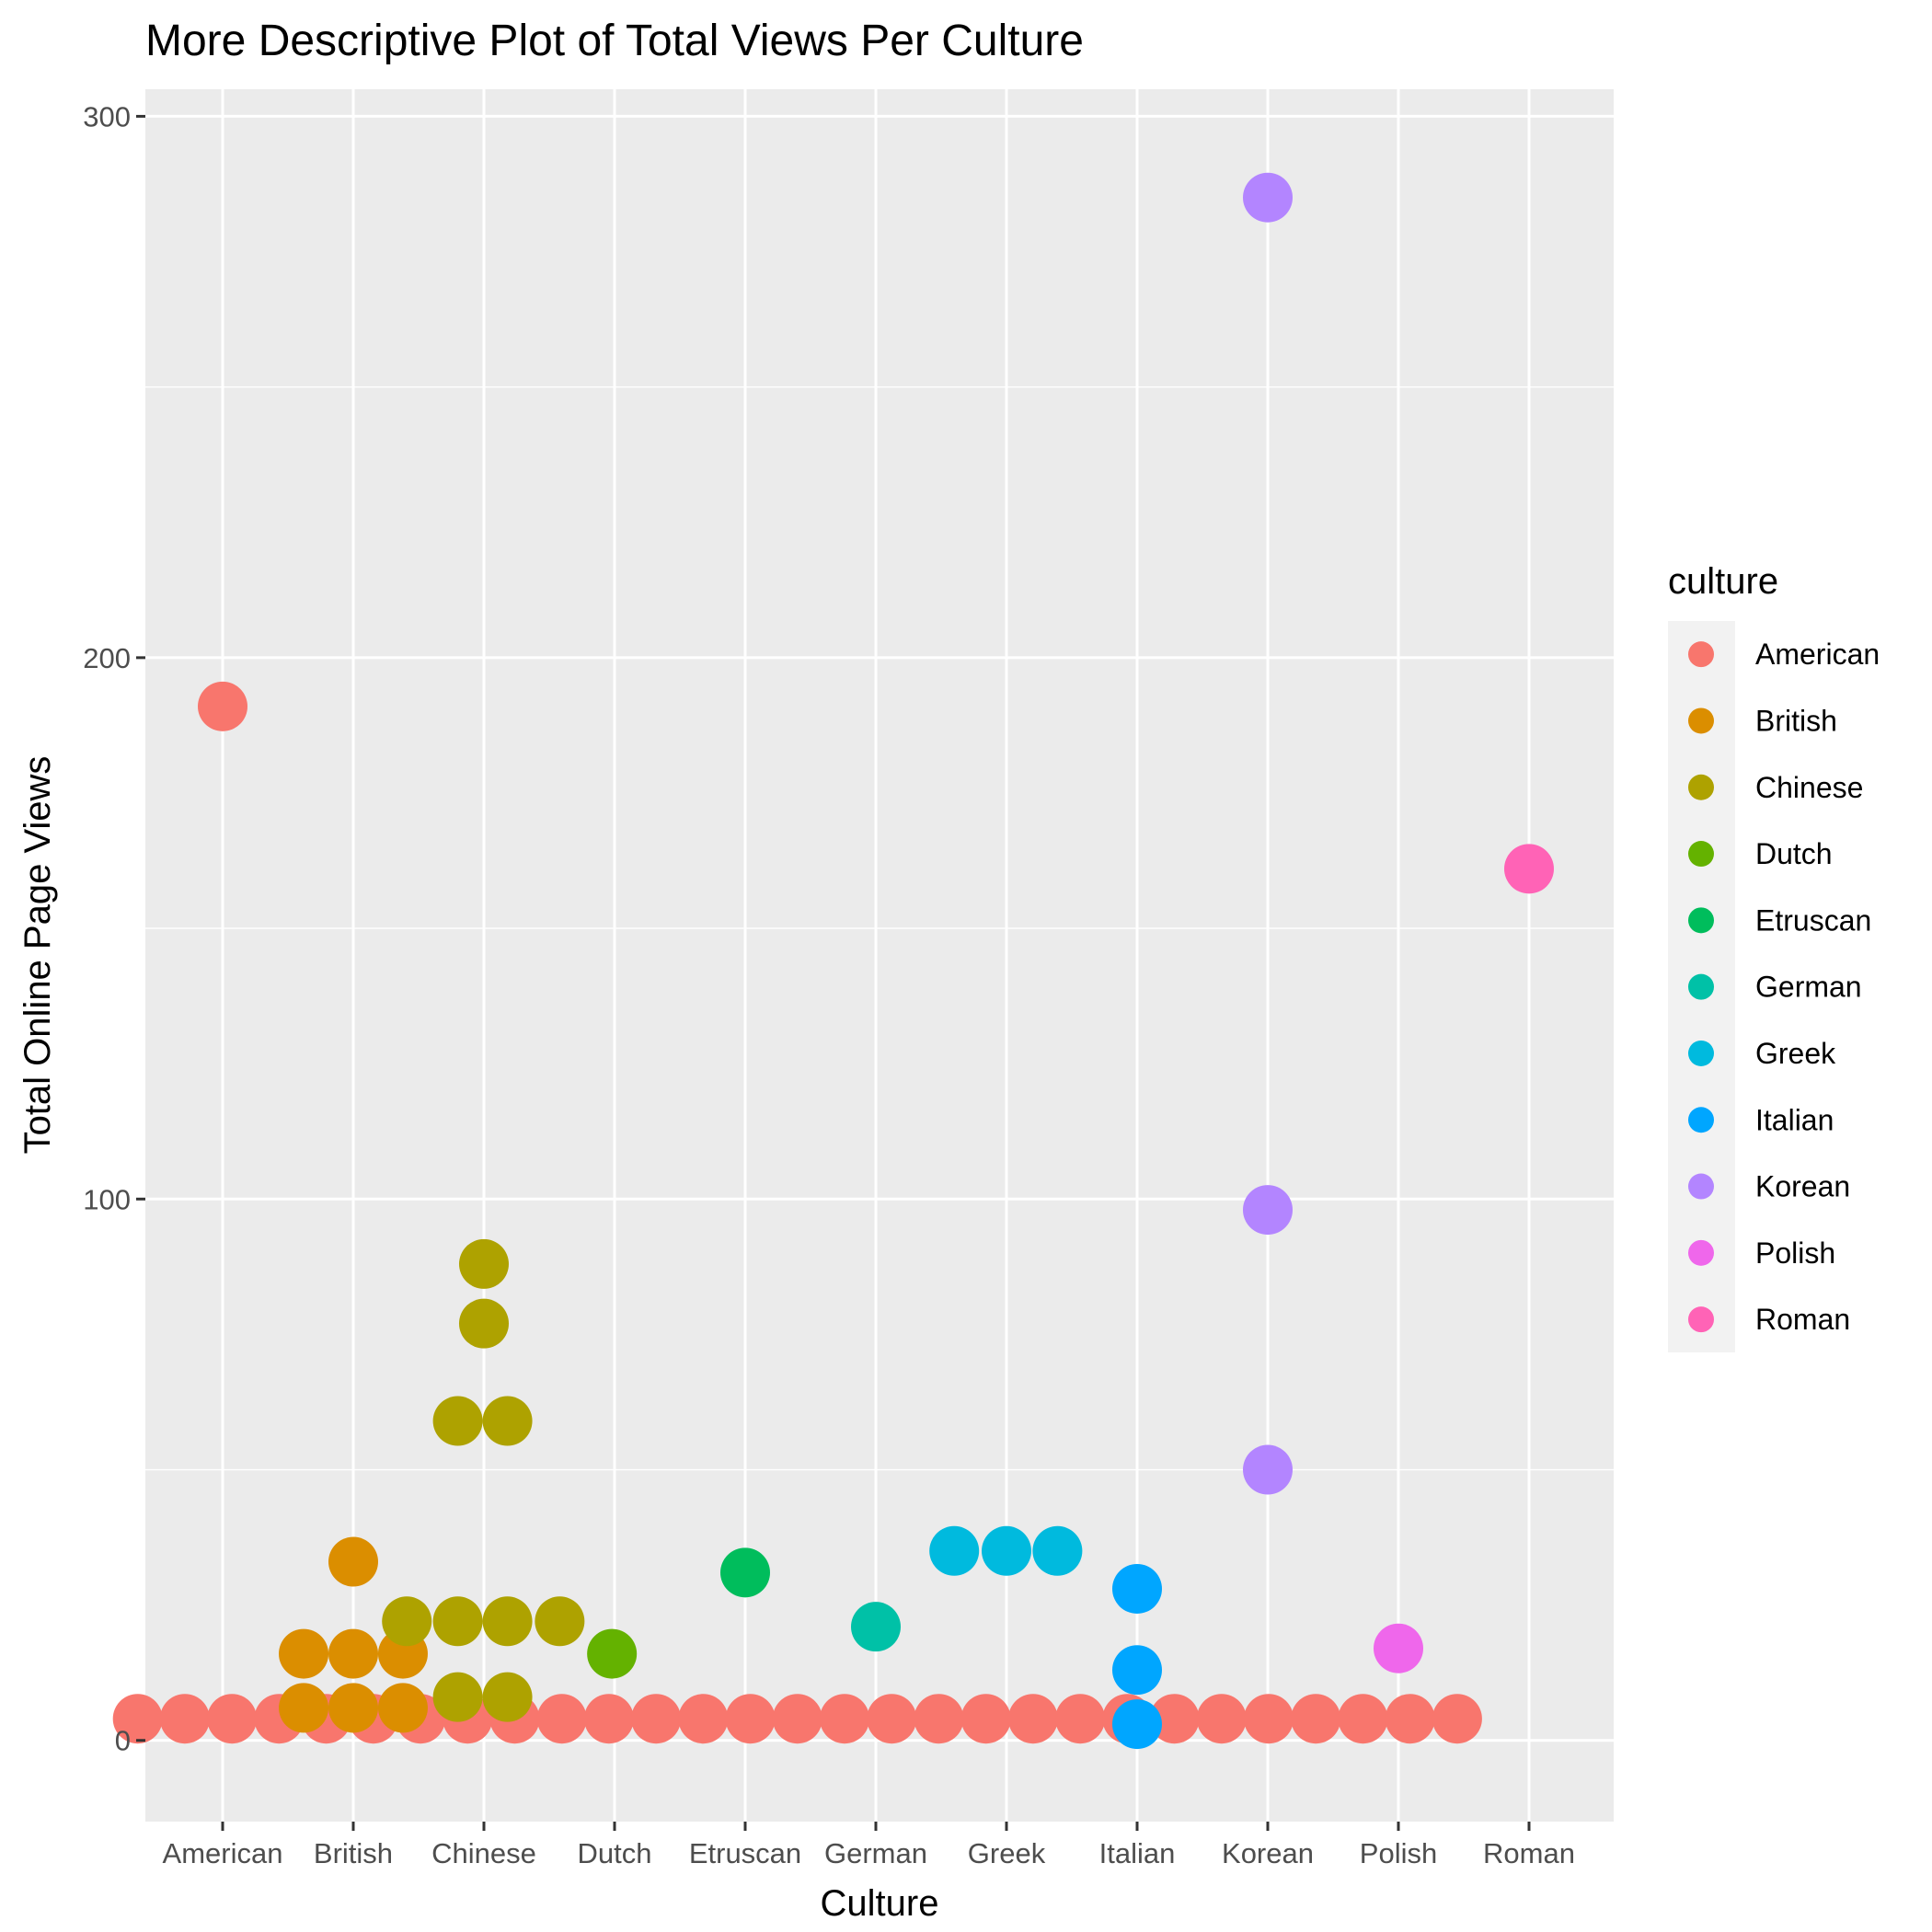 Image resolution: width=1932 pixels, height=1932 pixels. Describe the element at coordinates (1795, 1253) in the screenshot. I see `legend-label: Polish` at that location.